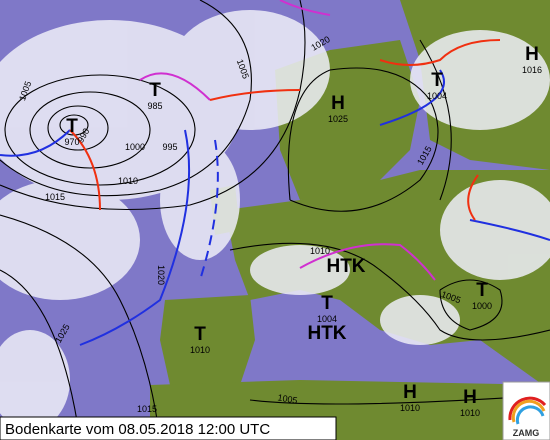 The width and height of the screenshot is (550, 440). Describe the element at coordinates (526, 410) in the screenshot. I see `logo: ZAMG` at that location.